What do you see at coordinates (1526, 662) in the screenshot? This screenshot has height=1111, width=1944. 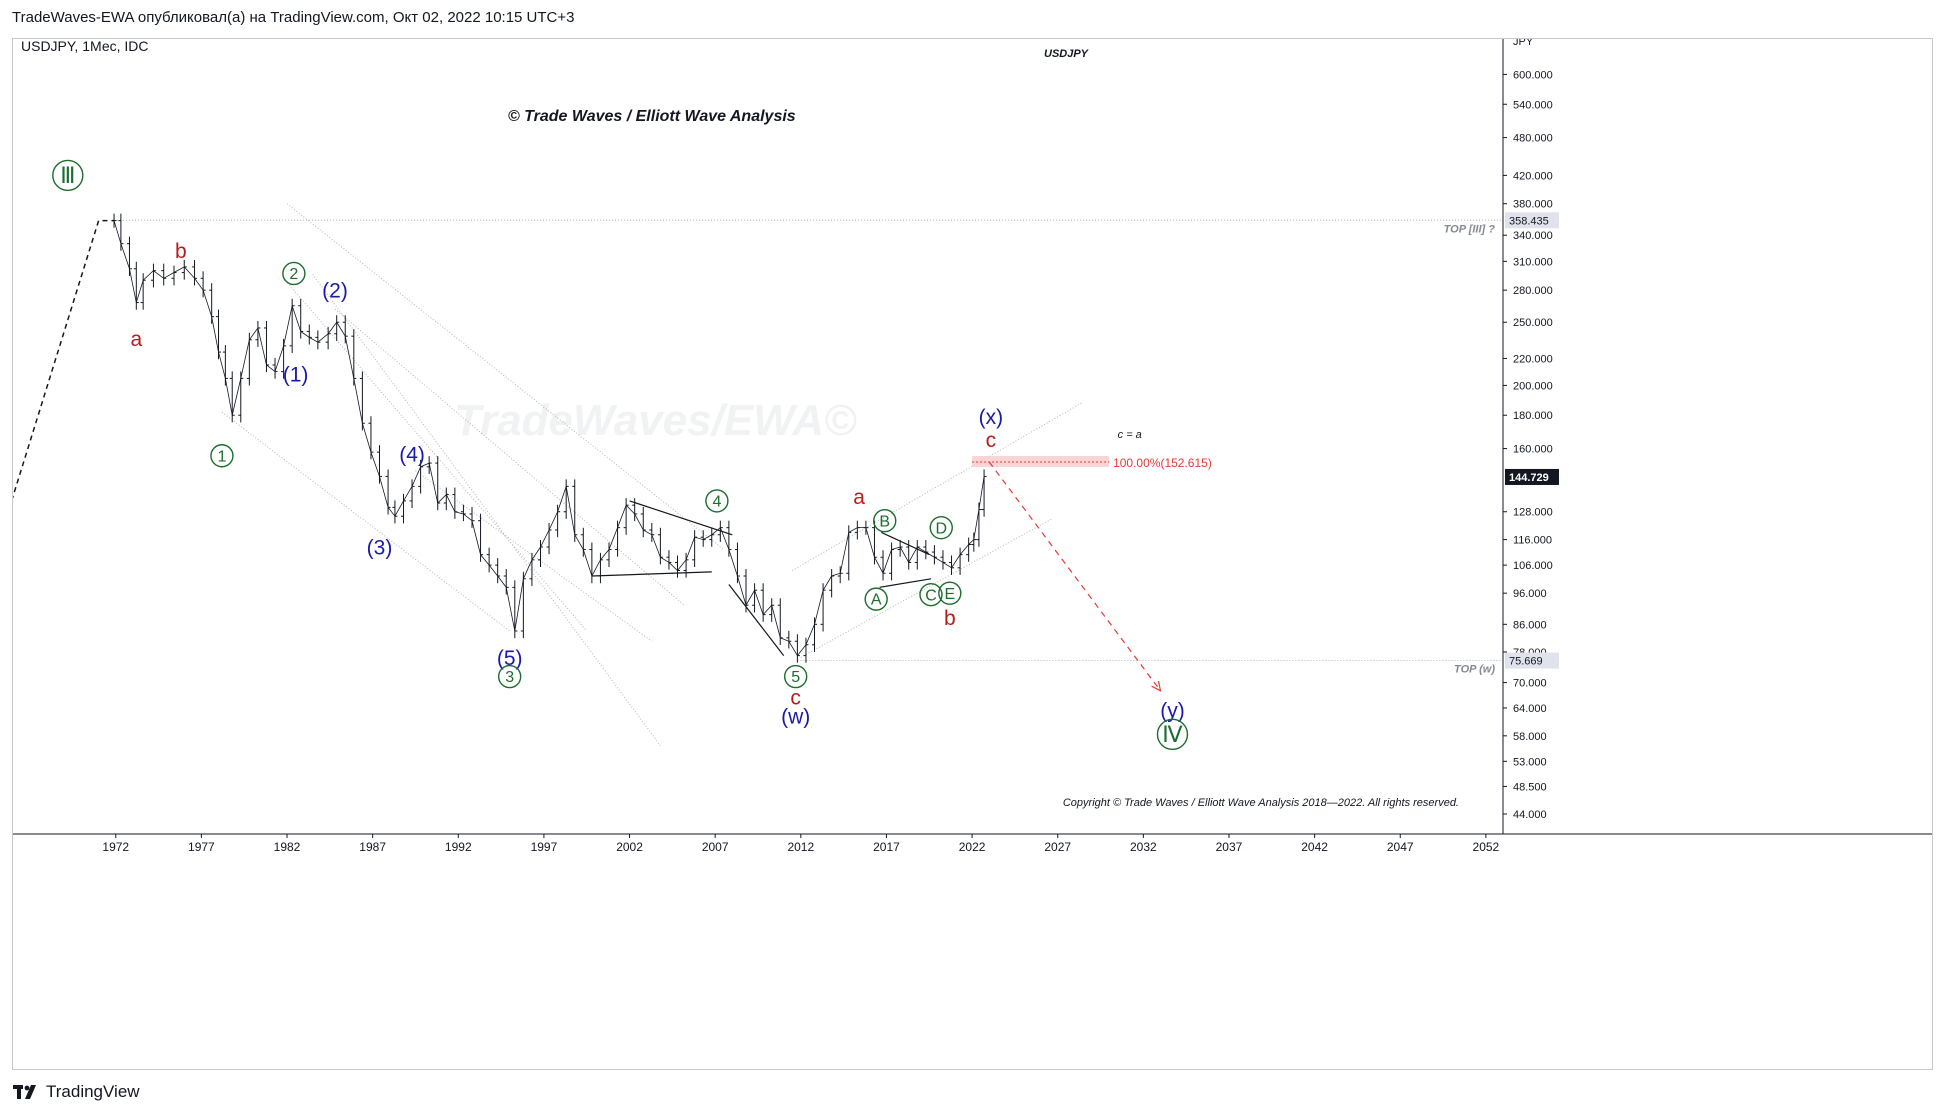 I see `price-badge-label: 75.669` at bounding box center [1526, 662].